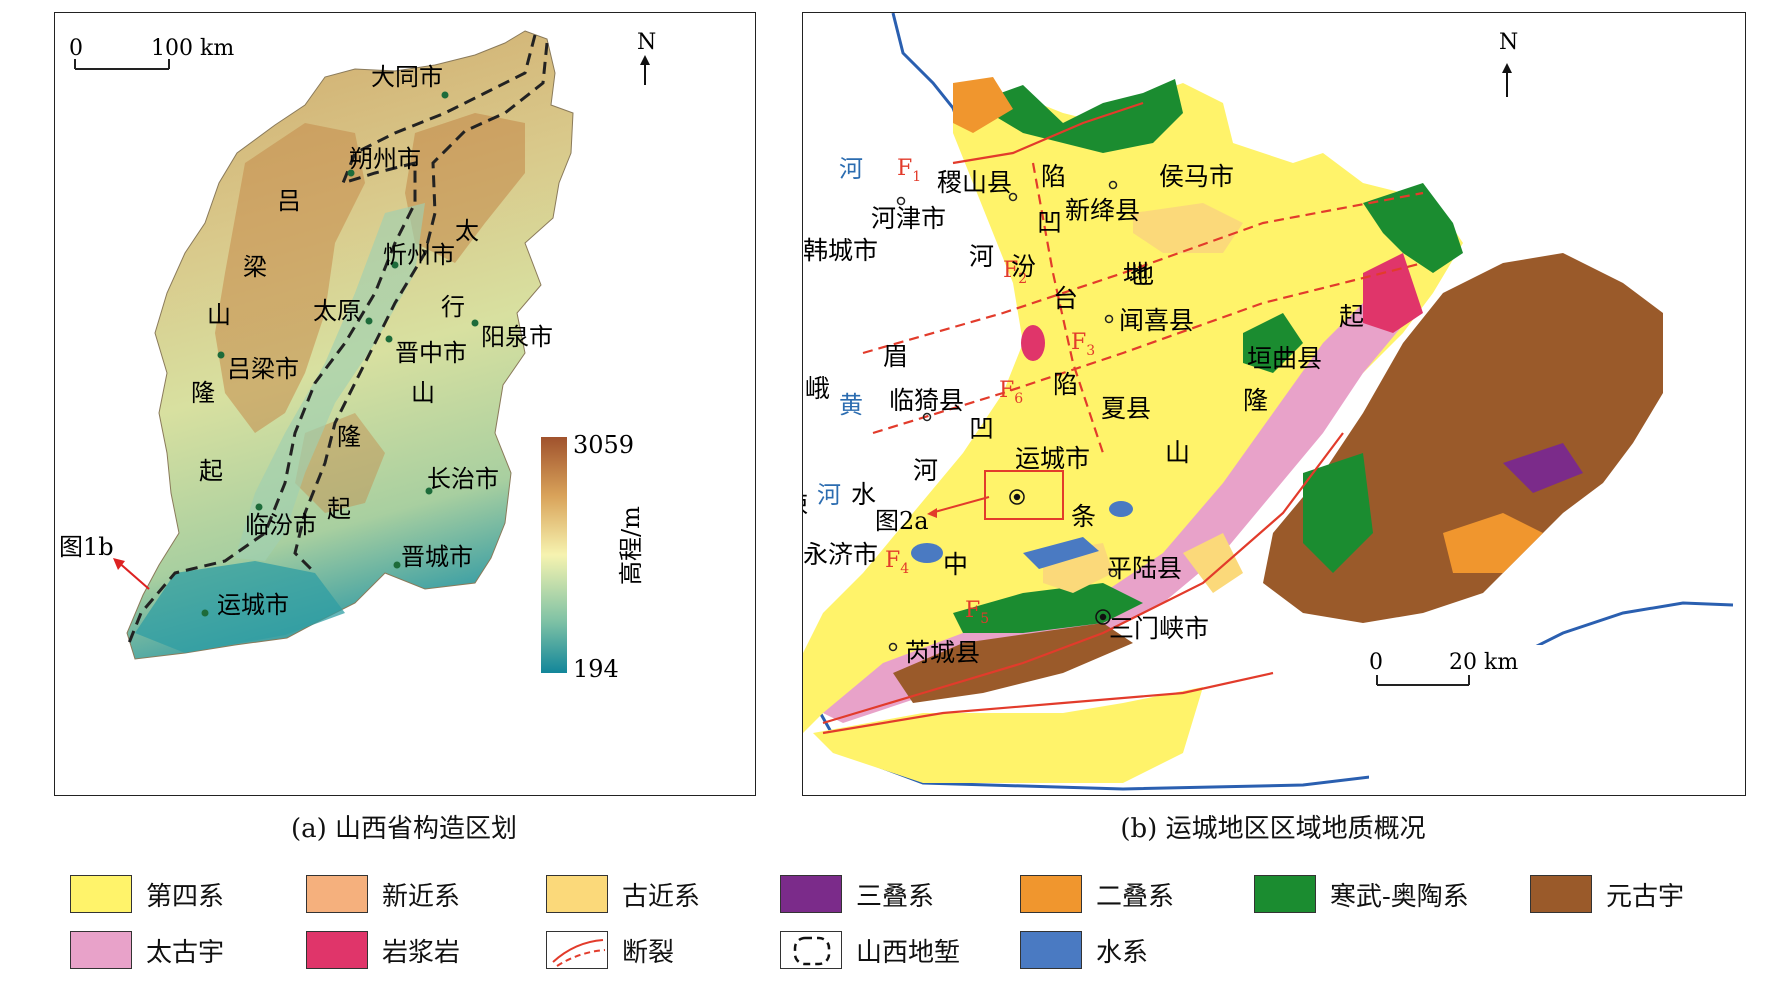 The image size is (1776, 982). Describe the element at coordinates (1051, 950) in the screenshot. I see `legend-swatch-water` at that location.